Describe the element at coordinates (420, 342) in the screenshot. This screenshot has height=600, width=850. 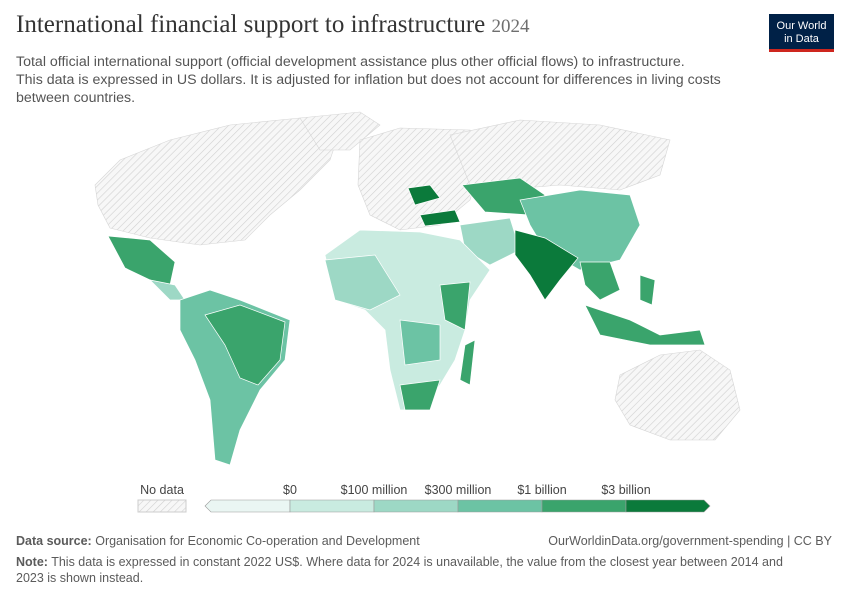
I see `central-africa` at that location.